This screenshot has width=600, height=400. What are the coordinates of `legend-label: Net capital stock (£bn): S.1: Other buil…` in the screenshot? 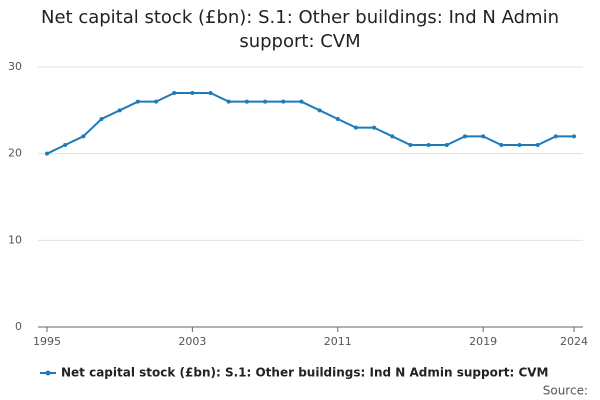 It's located at (305, 373).